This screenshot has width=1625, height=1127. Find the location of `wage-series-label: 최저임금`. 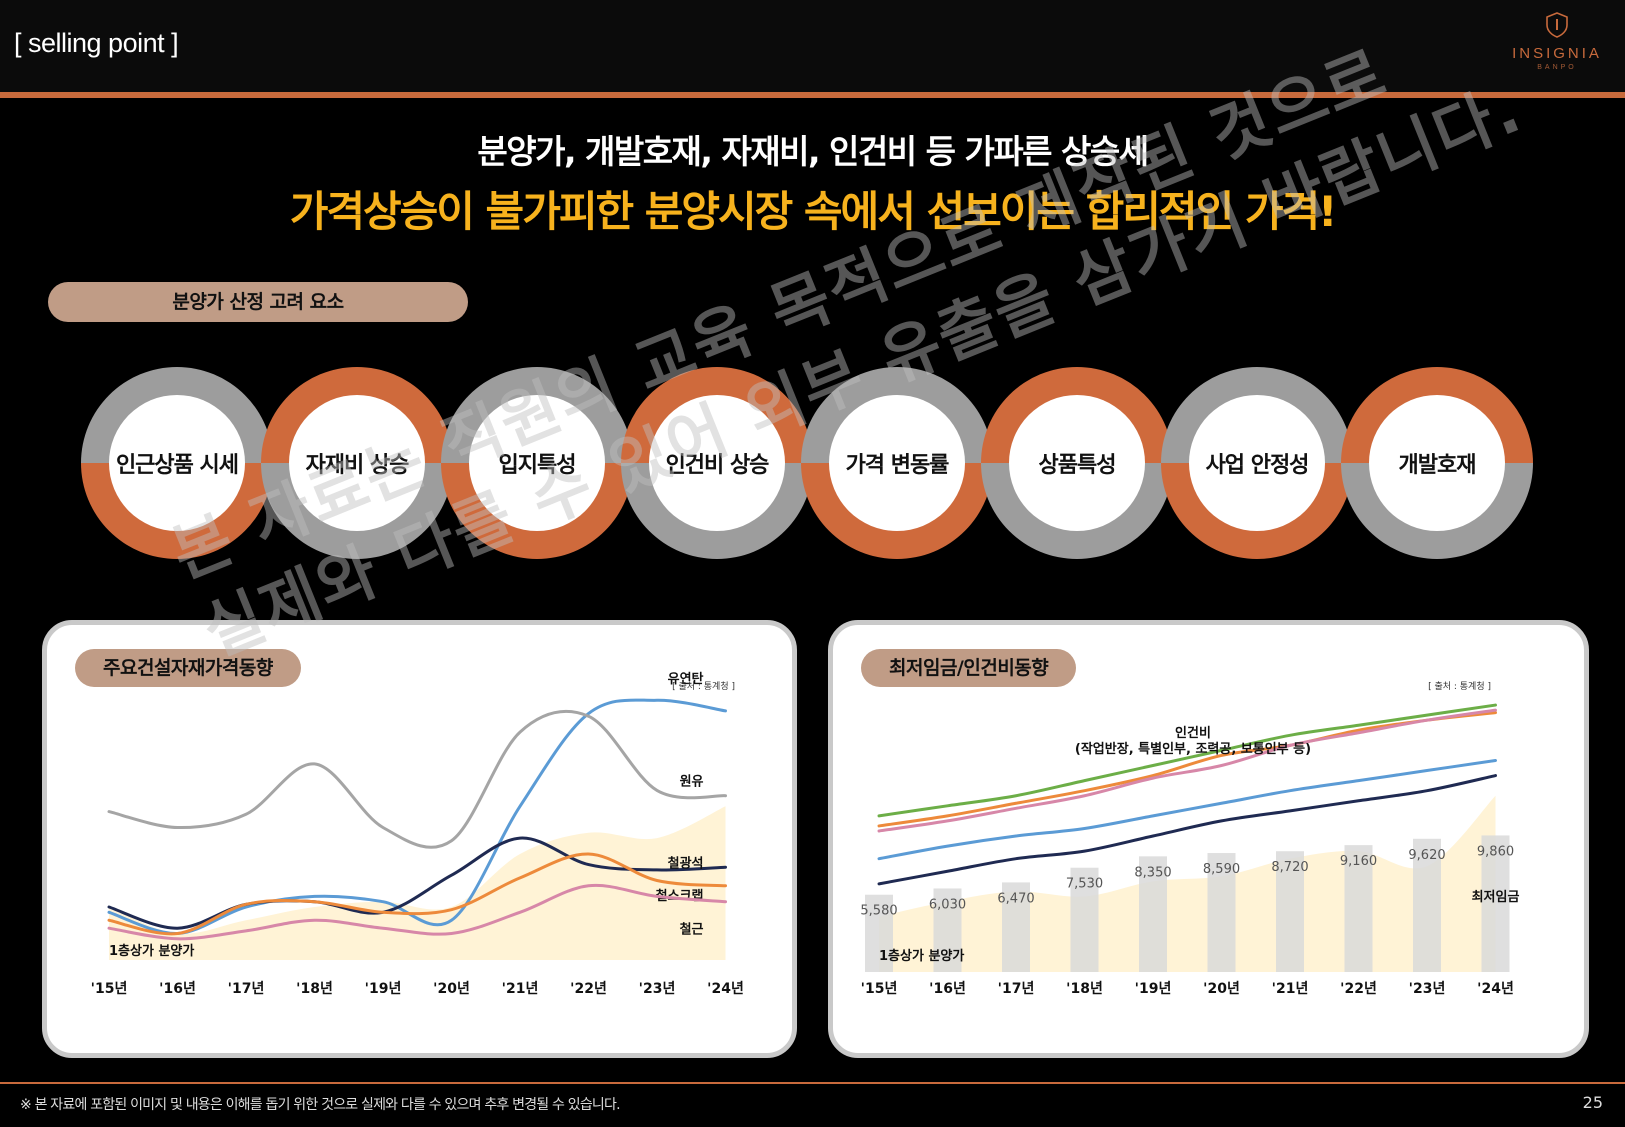

wage-series-label: 최저임금 is located at coordinates (1496, 897).